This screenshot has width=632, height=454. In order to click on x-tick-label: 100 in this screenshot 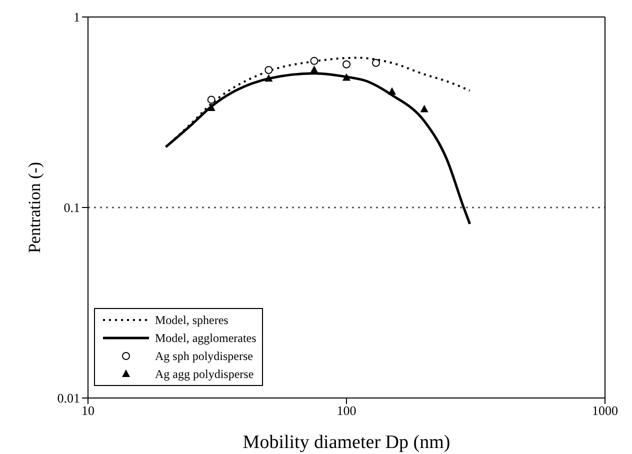, I will do `click(346, 410)`.